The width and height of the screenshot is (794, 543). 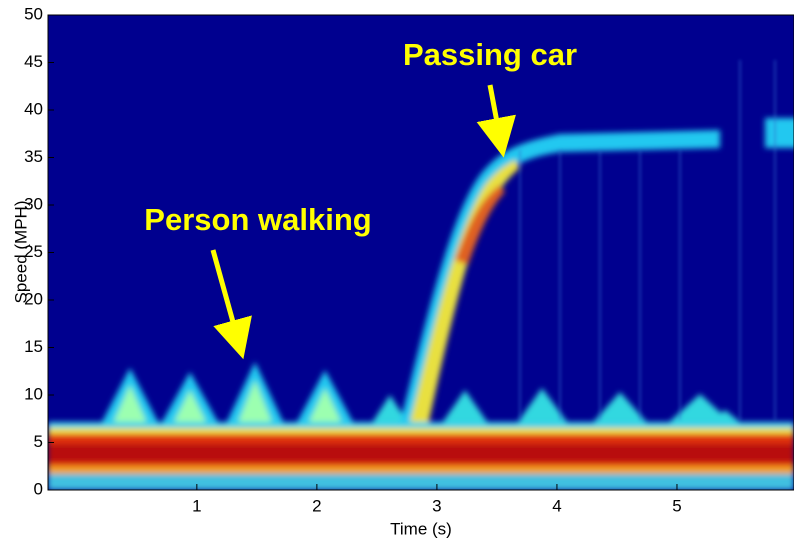 I want to click on y-tick-label: 40, so click(x=33, y=108).